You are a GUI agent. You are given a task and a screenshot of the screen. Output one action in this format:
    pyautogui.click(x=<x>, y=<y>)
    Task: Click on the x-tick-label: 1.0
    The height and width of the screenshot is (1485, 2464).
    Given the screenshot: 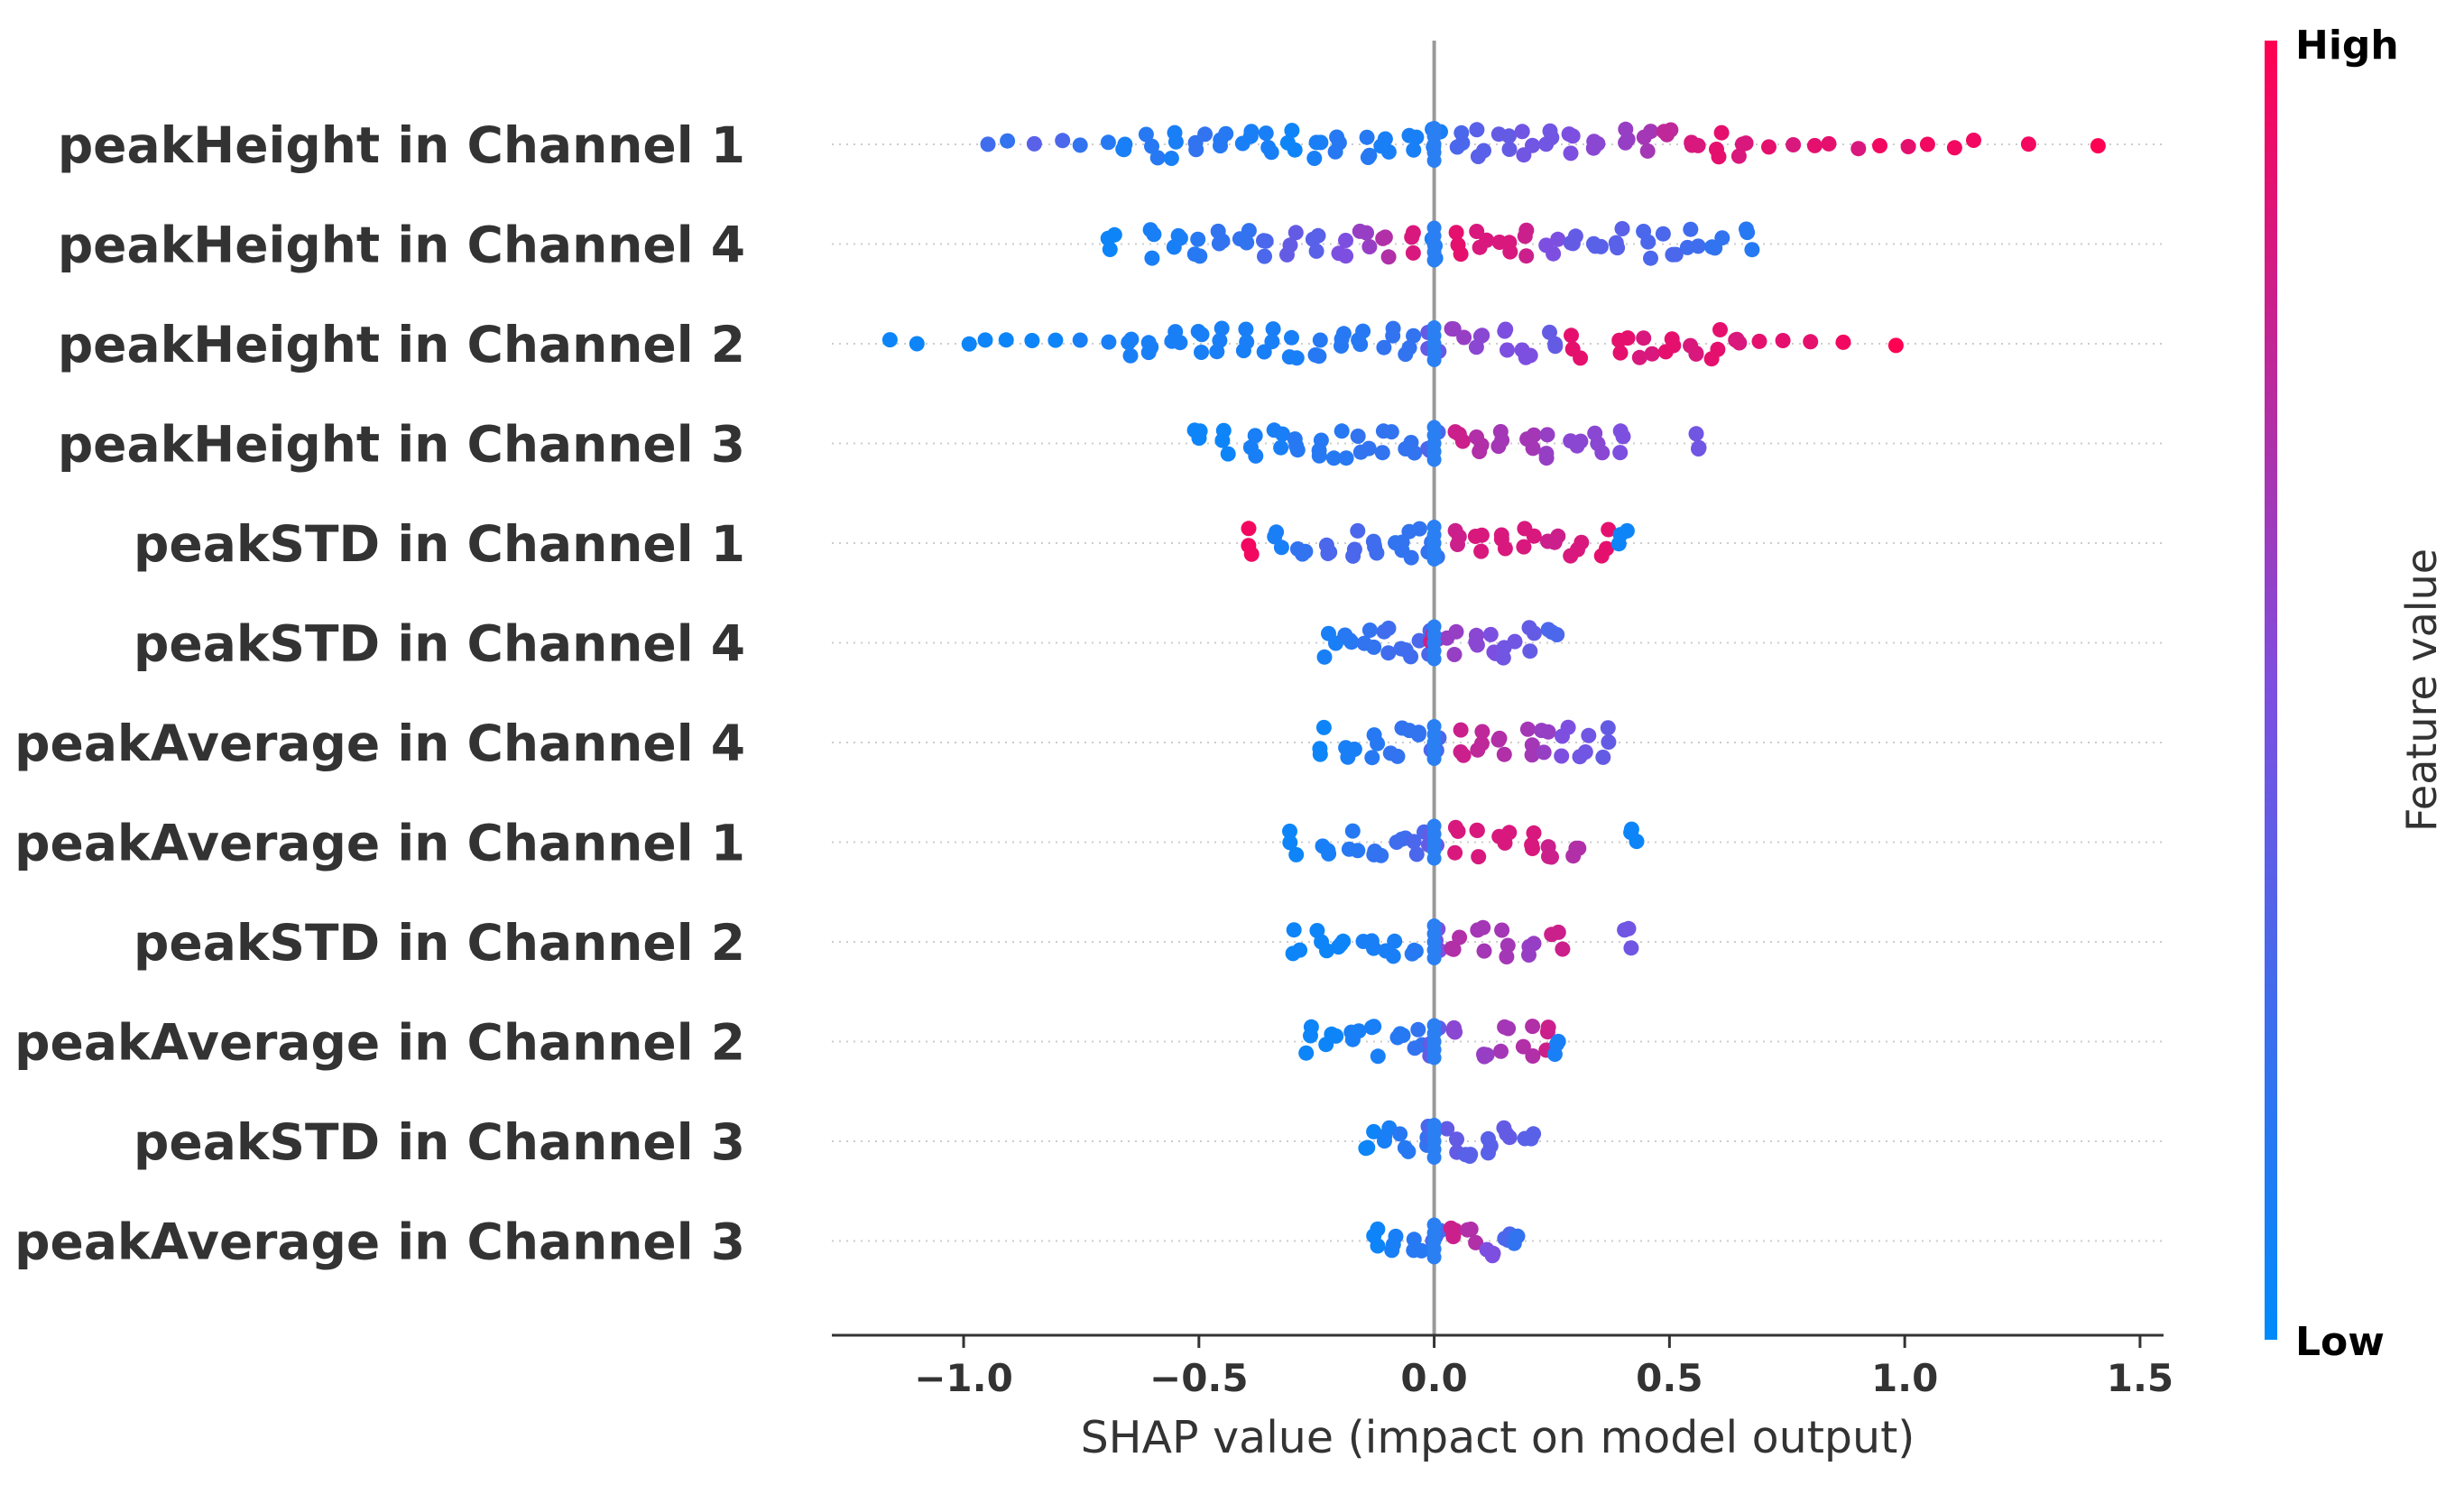 What is the action you would take?
    pyautogui.click(x=1904, y=1378)
    